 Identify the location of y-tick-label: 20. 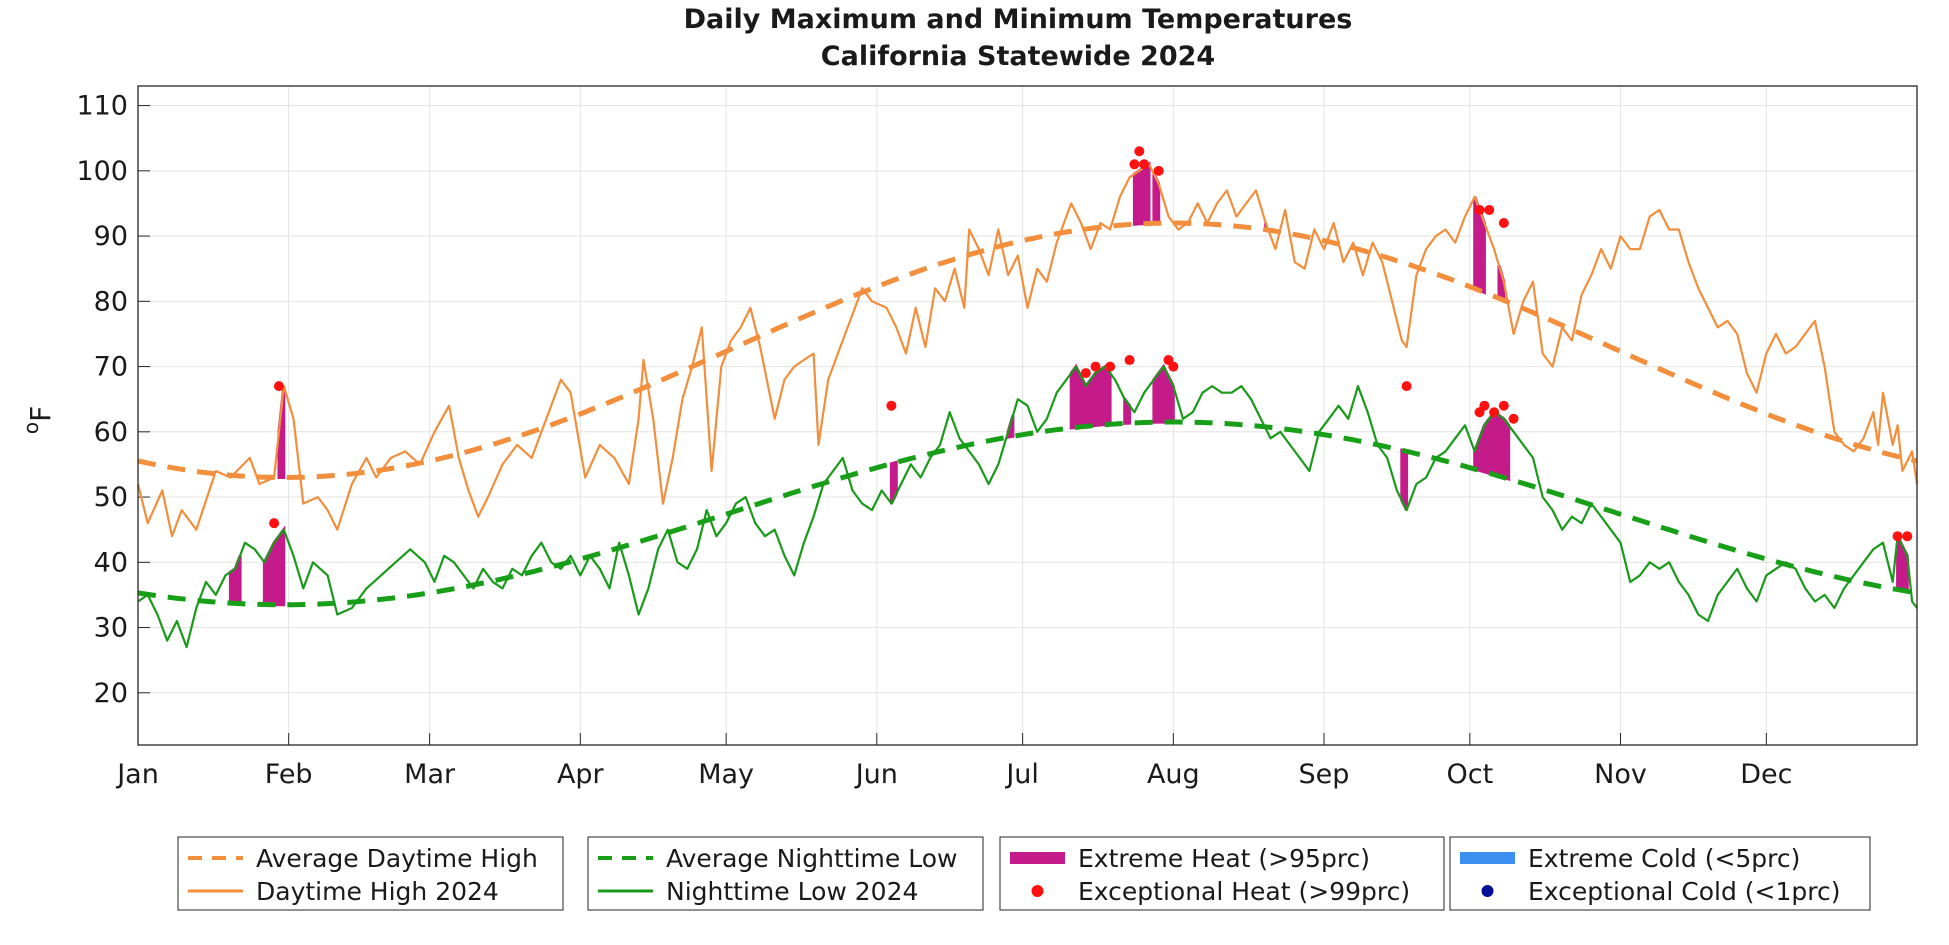
(111, 693).